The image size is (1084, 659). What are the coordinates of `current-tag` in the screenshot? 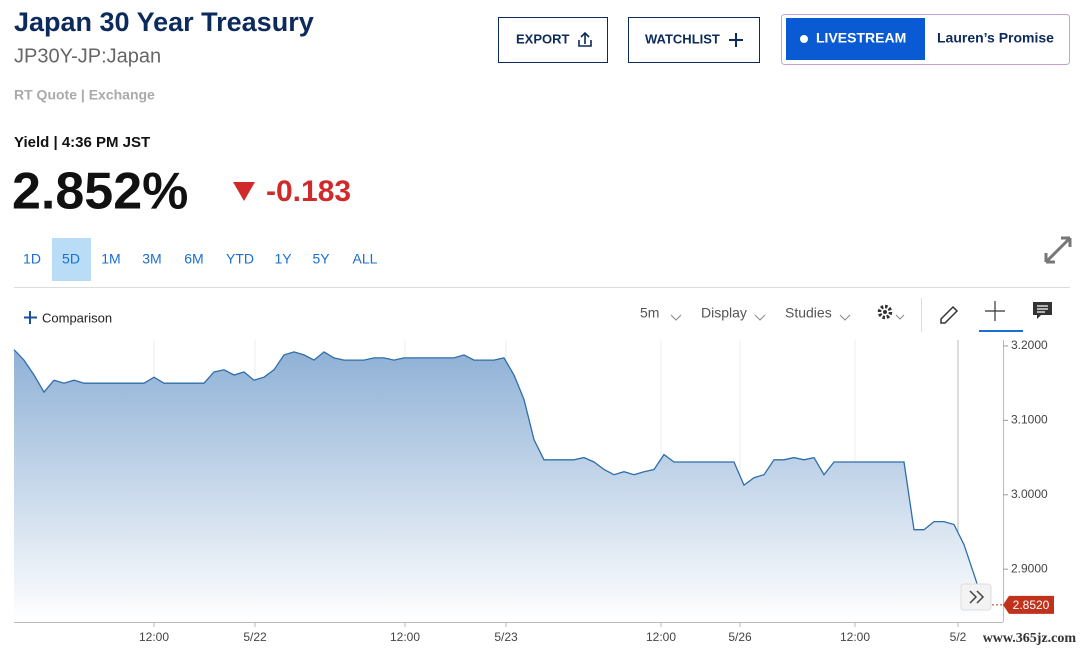 It's located at (1028, 604).